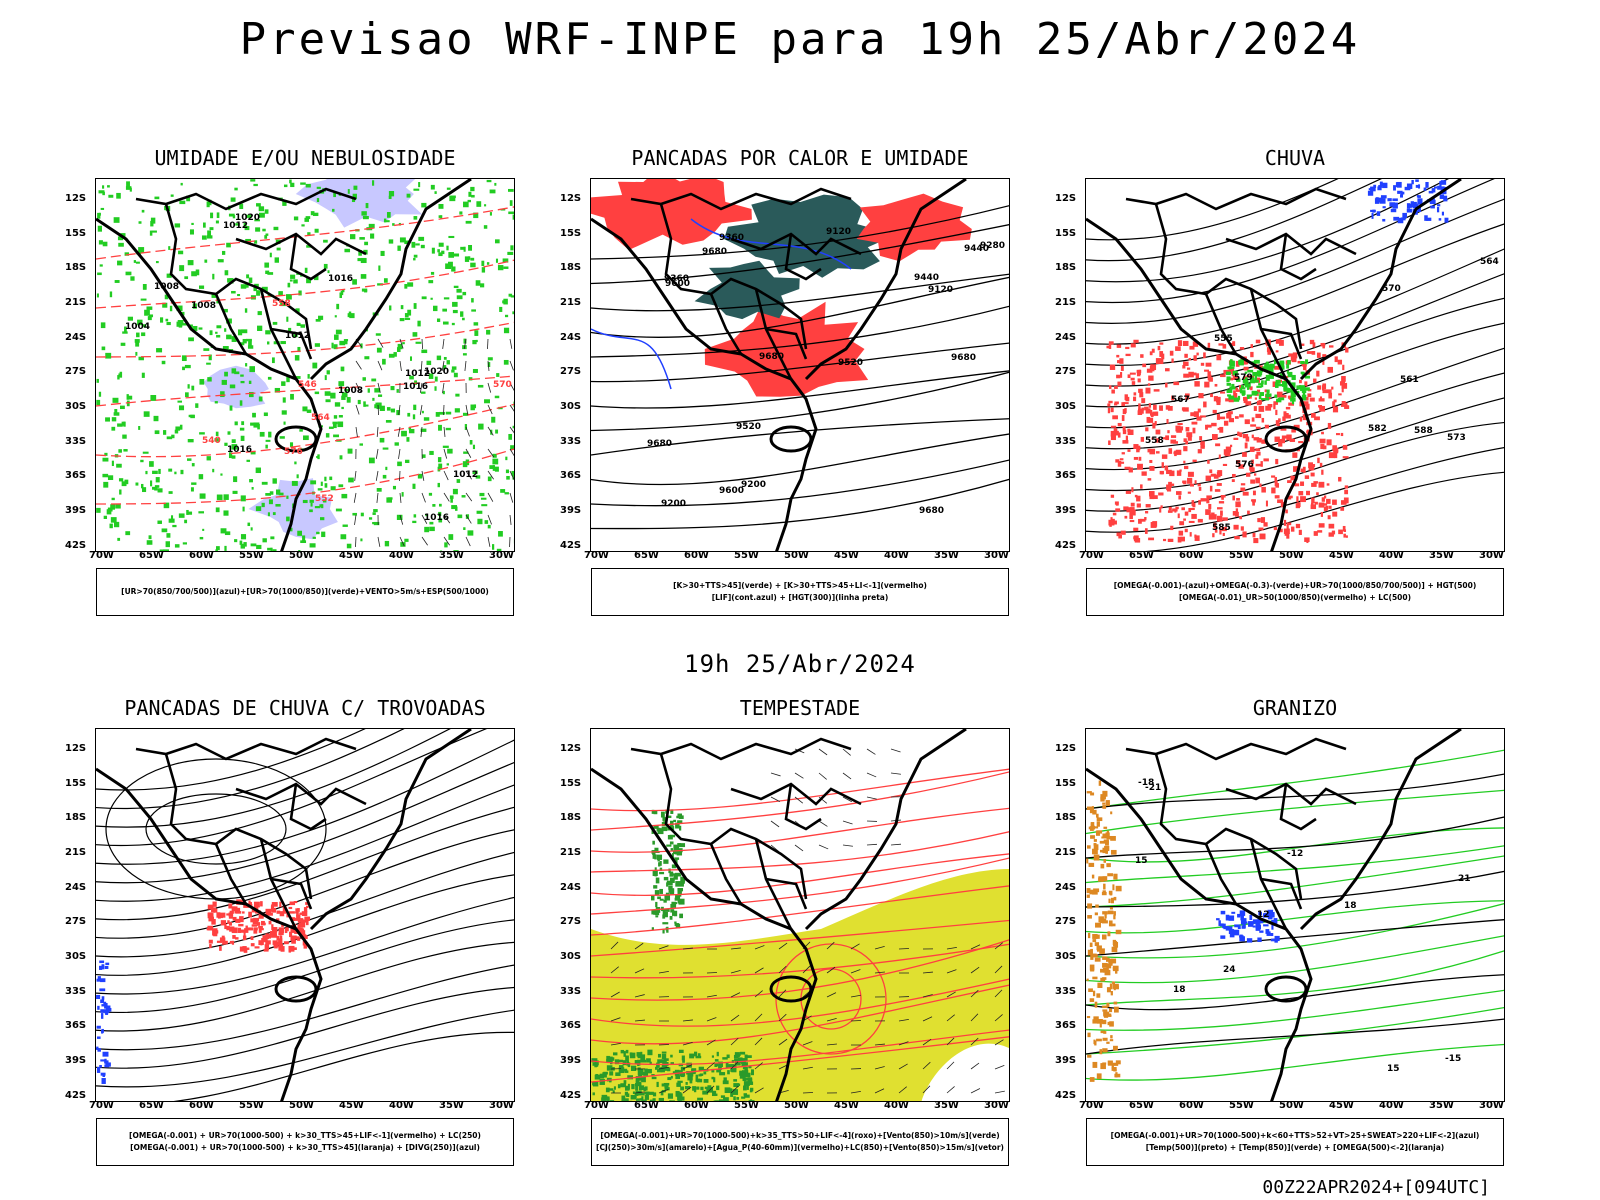 The image size is (1600, 1200). Describe the element at coordinates (1229, 970) in the screenshot. I see `contour-label: 24` at that location.